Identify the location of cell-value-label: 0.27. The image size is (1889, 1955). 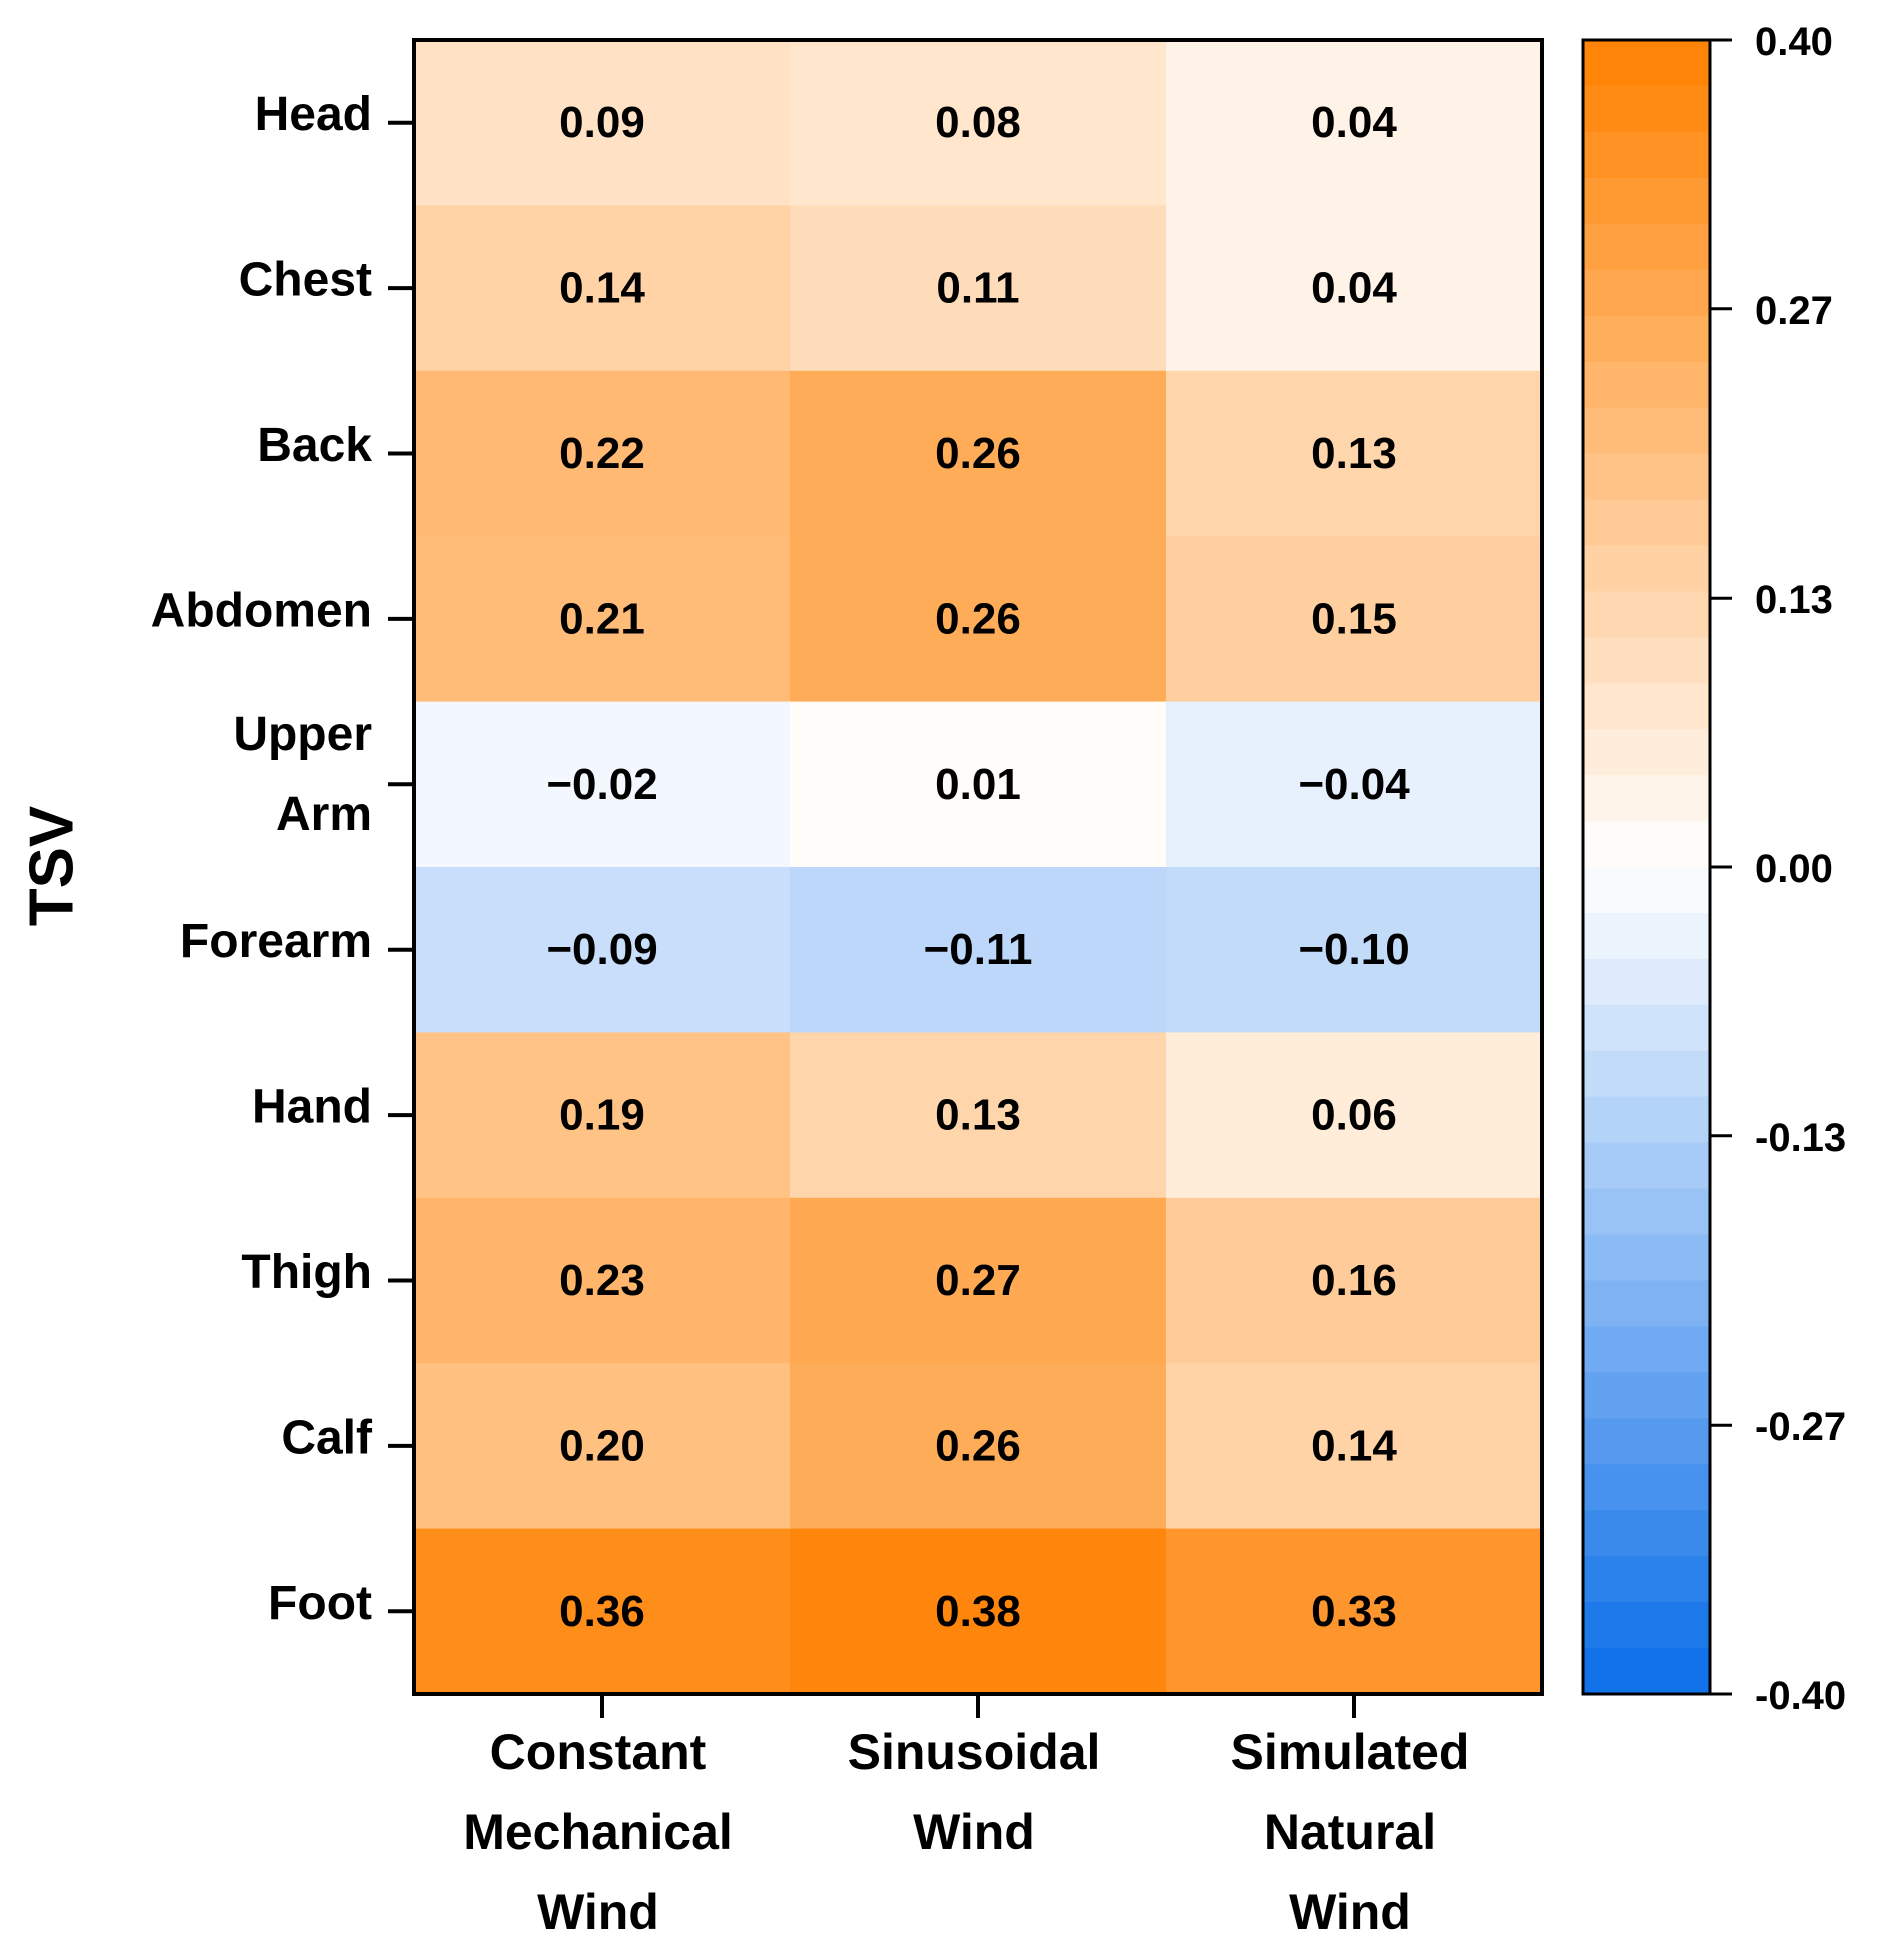
(978, 1280).